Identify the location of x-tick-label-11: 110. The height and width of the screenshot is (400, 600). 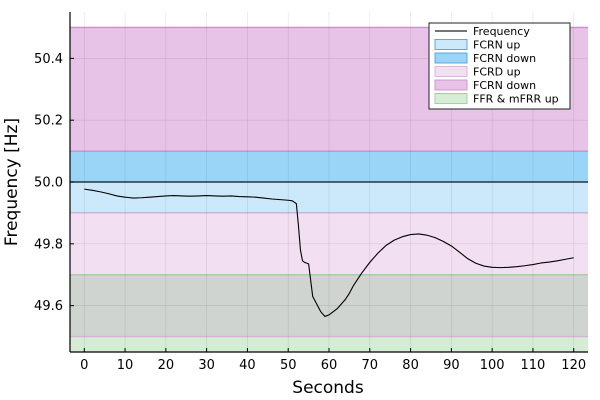
(533, 365).